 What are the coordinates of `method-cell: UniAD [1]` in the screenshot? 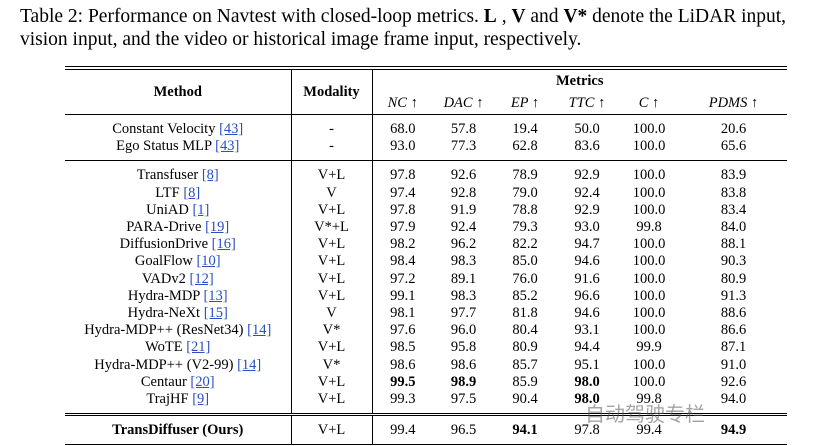 It's located at (178, 210).